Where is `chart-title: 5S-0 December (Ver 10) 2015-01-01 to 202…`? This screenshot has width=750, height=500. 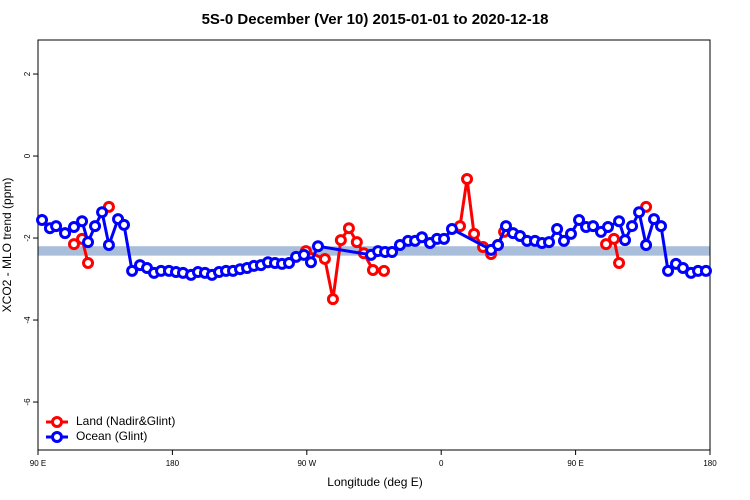
chart-title: 5S-0 December (Ver 10) 2015-01-01 to 202… is located at coordinates (375, 19).